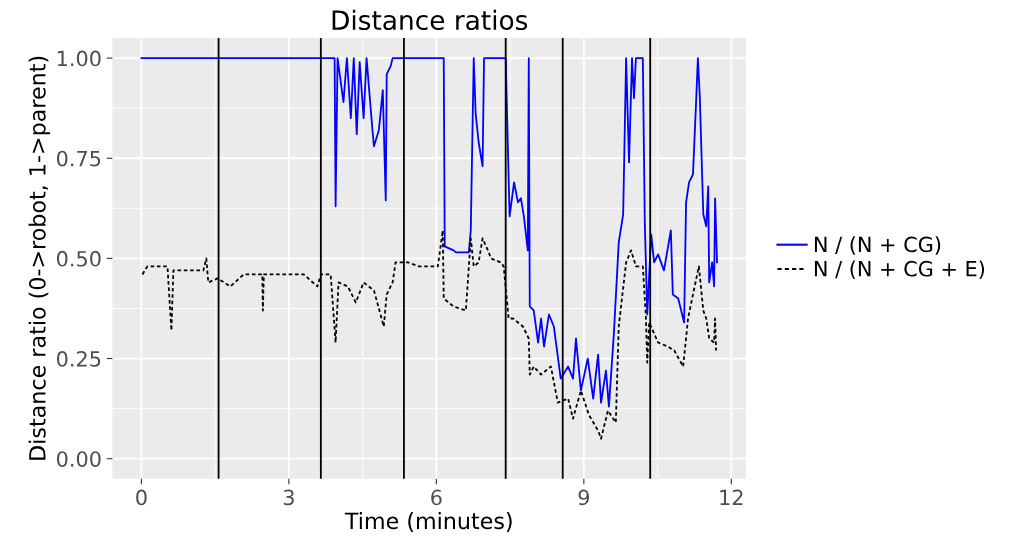 The width and height of the screenshot is (1022, 544). What do you see at coordinates (78, 258) in the screenshot?
I see `y-tick-label: 0.50` at bounding box center [78, 258].